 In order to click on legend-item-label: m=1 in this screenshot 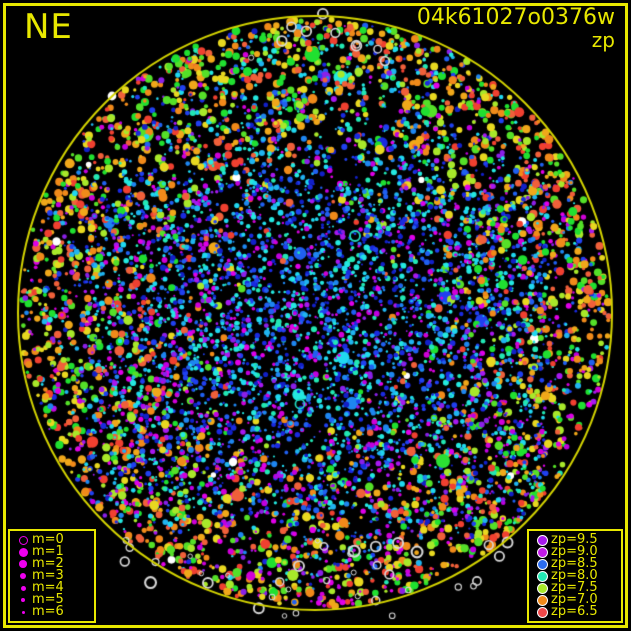, I will do `click(48, 551)`.